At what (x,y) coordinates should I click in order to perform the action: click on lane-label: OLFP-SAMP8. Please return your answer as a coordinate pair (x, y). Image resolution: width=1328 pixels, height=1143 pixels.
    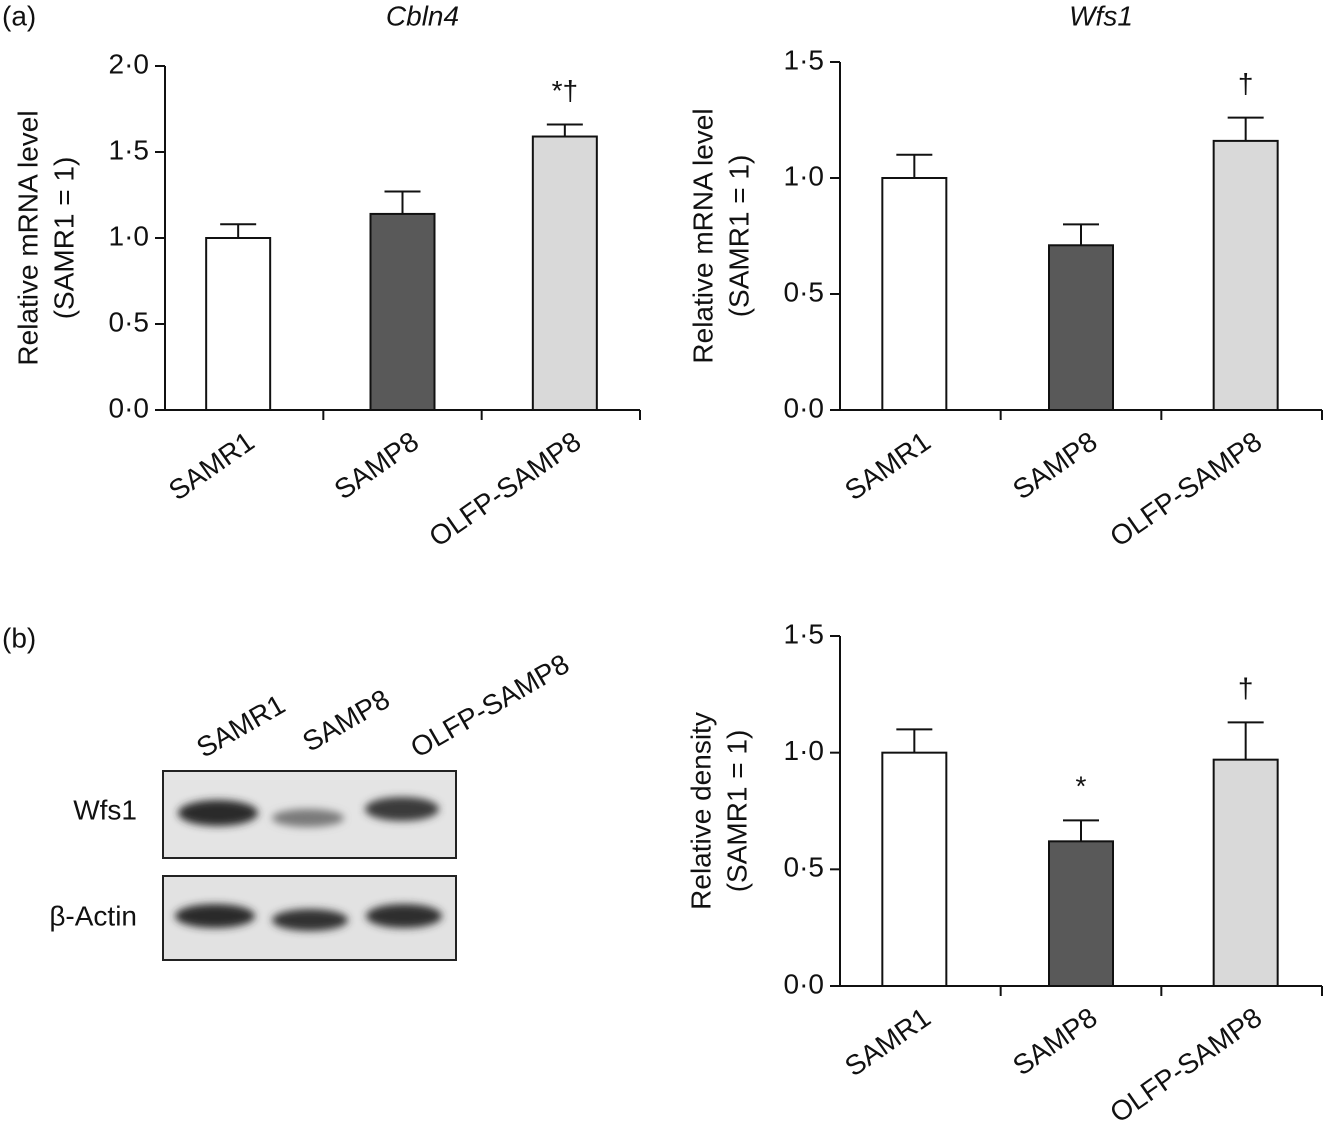
    Looking at the image, I should click on (489, 706).